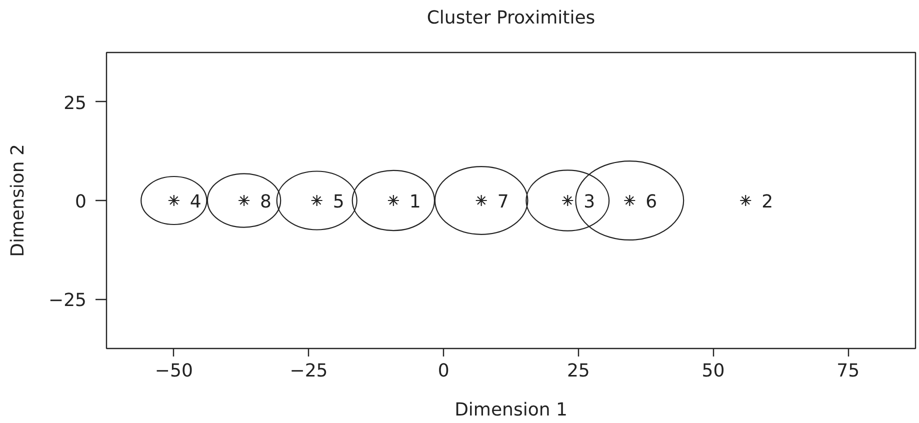 The image size is (919, 423). I want to click on x-tick-label: 50, so click(713, 371).